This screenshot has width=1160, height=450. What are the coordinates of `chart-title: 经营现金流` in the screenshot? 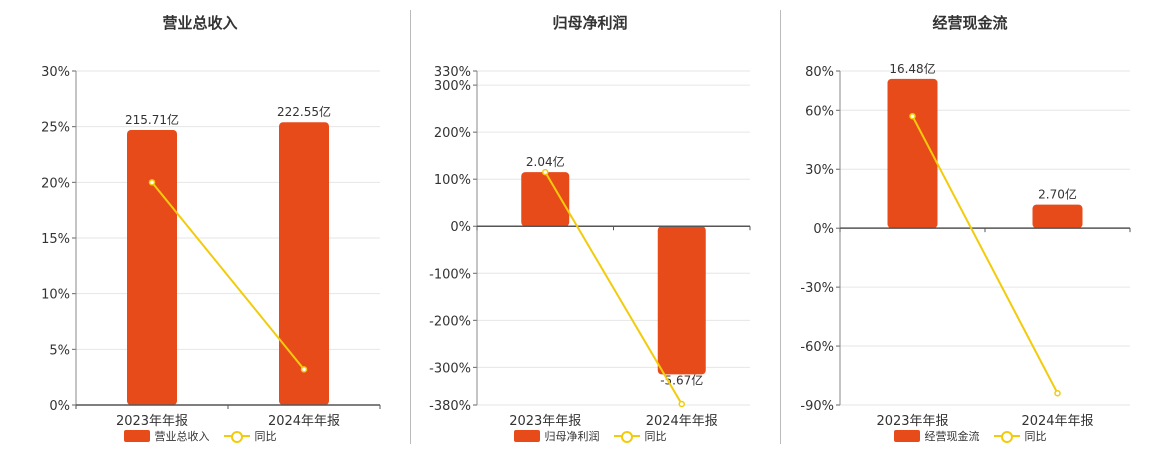 It's located at (970, 23).